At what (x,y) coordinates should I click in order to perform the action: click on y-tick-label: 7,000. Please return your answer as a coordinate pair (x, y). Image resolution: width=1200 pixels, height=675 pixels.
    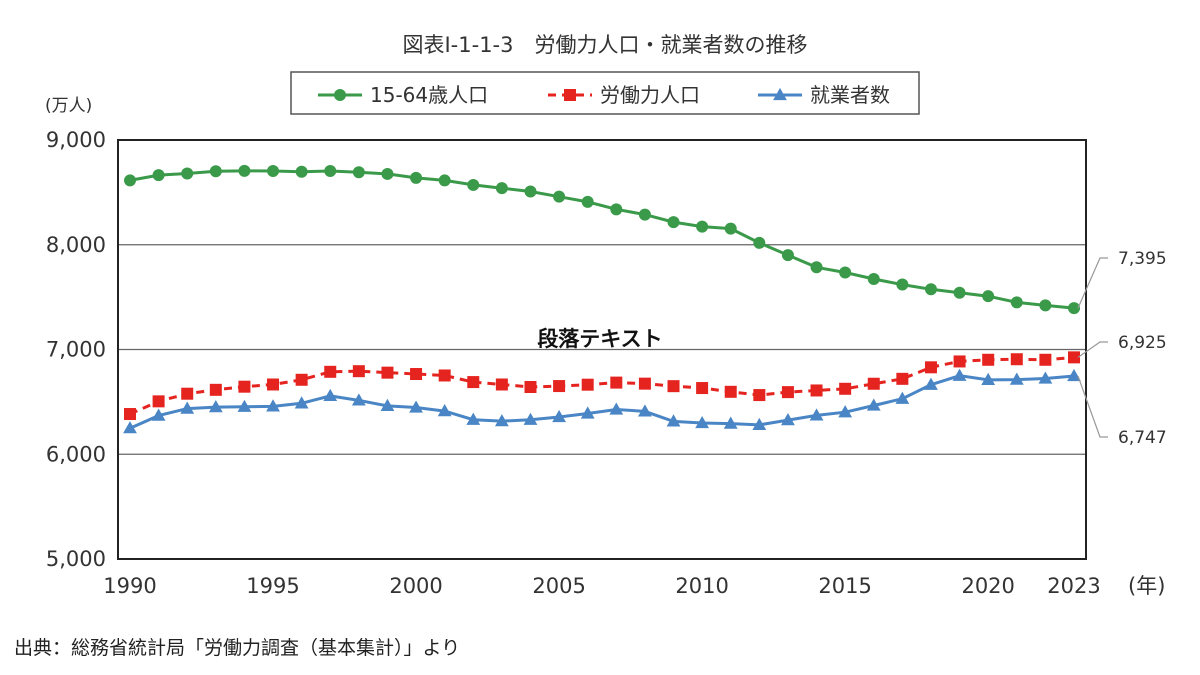
    Looking at the image, I should click on (76, 350).